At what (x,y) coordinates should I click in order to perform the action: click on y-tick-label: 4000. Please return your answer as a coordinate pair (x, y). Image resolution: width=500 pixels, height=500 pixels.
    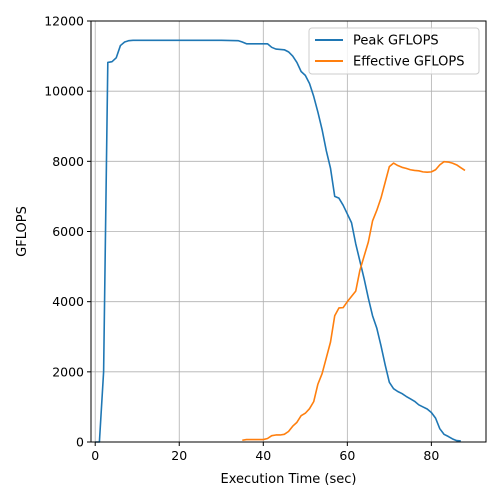
    Looking at the image, I should click on (68, 301).